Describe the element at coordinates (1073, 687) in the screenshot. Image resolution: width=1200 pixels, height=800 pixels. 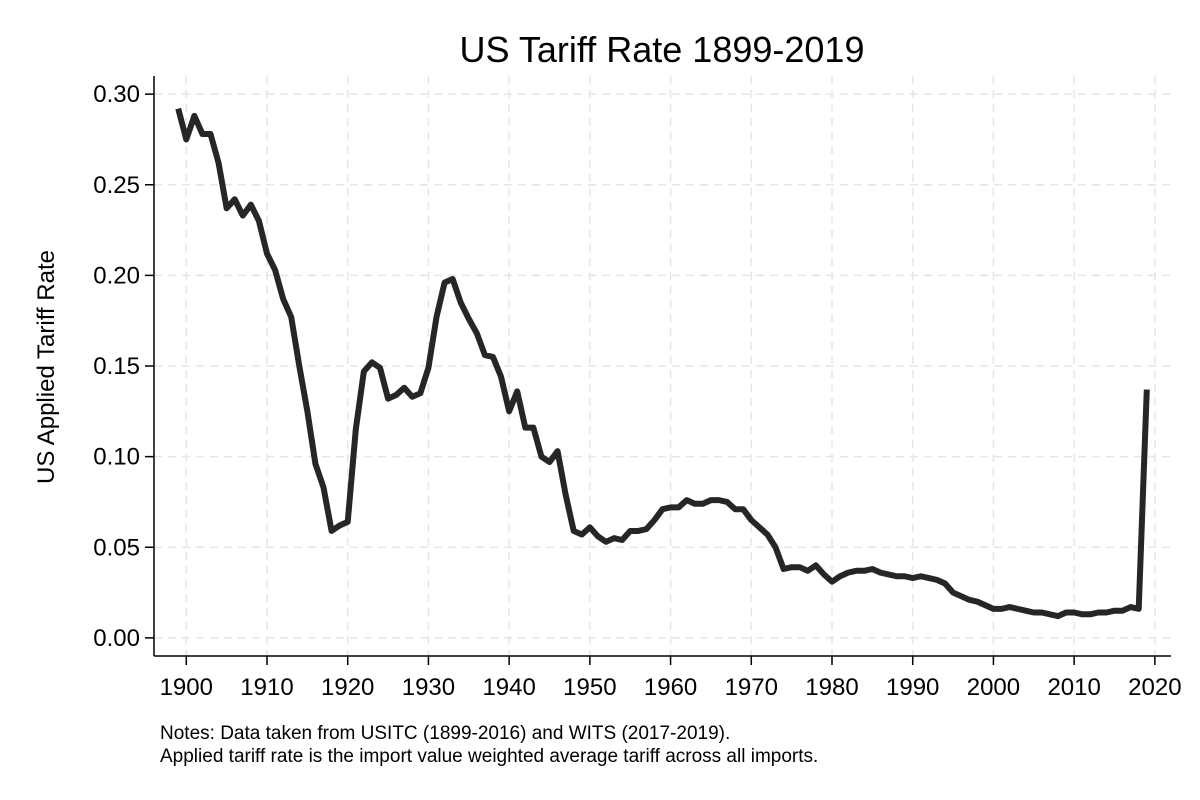
I see `x-tick-label: 2010` at that location.